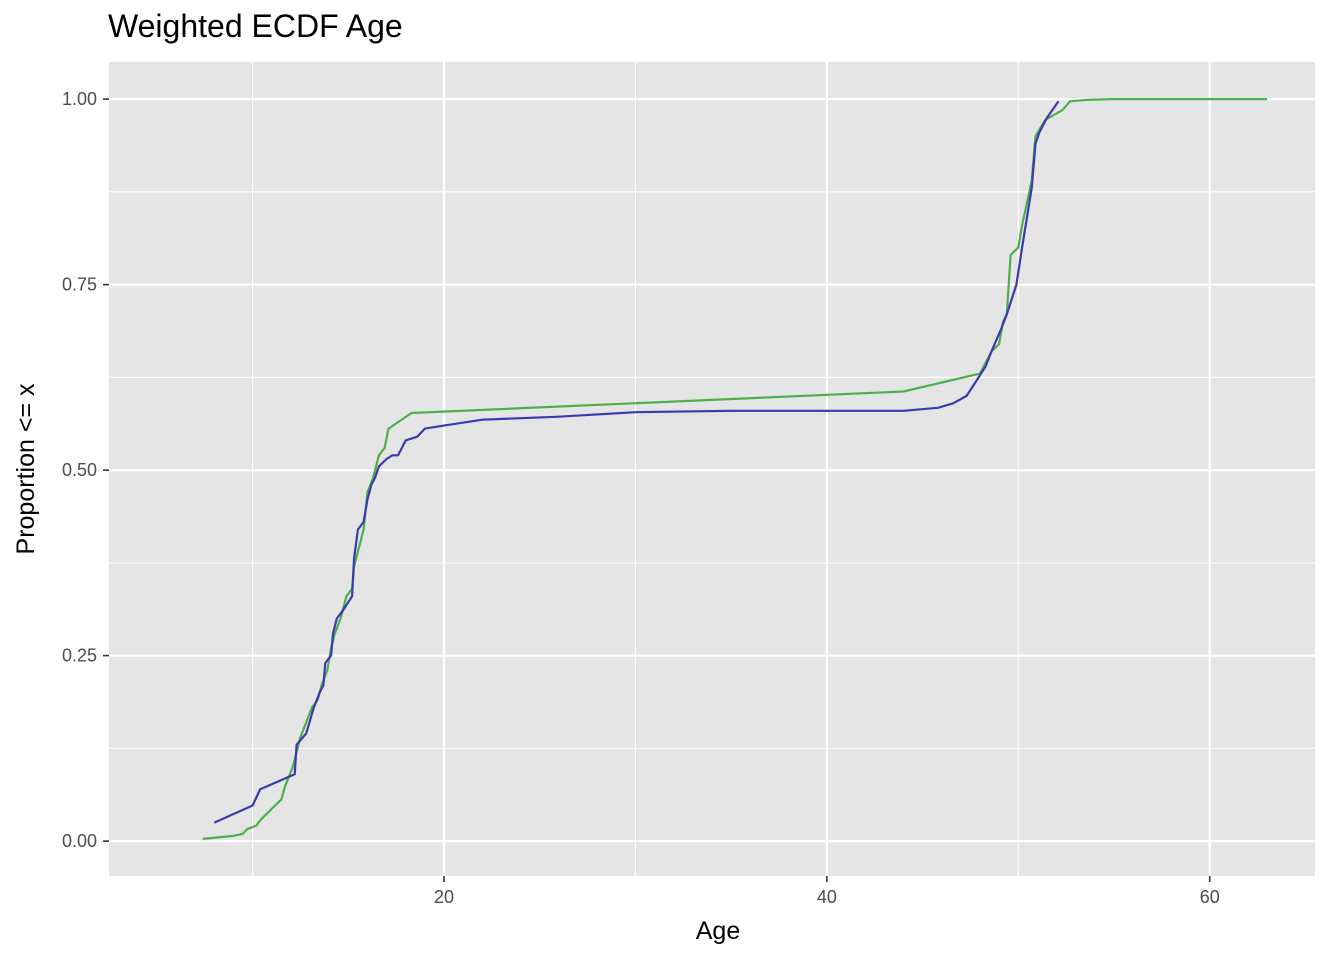 Image resolution: width=1344 pixels, height=960 pixels. What do you see at coordinates (827, 897) in the screenshot?
I see `x-tick-label: 40` at bounding box center [827, 897].